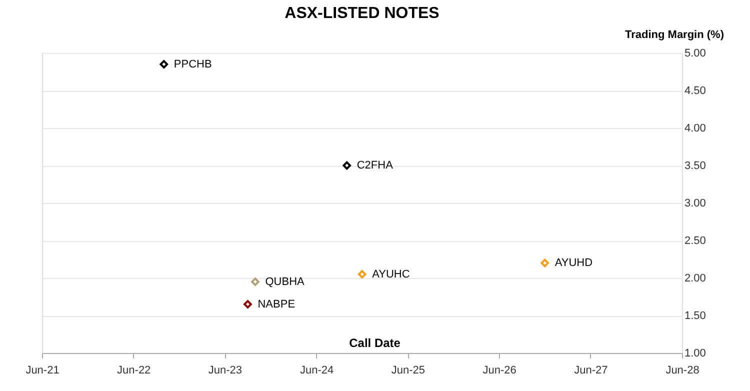 The width and height of the screenshot is (750, 391). Describe the element at coordinates (674, 35) in the screenshot. I see `y-axis-title: Trading Margin (%)` at that location.